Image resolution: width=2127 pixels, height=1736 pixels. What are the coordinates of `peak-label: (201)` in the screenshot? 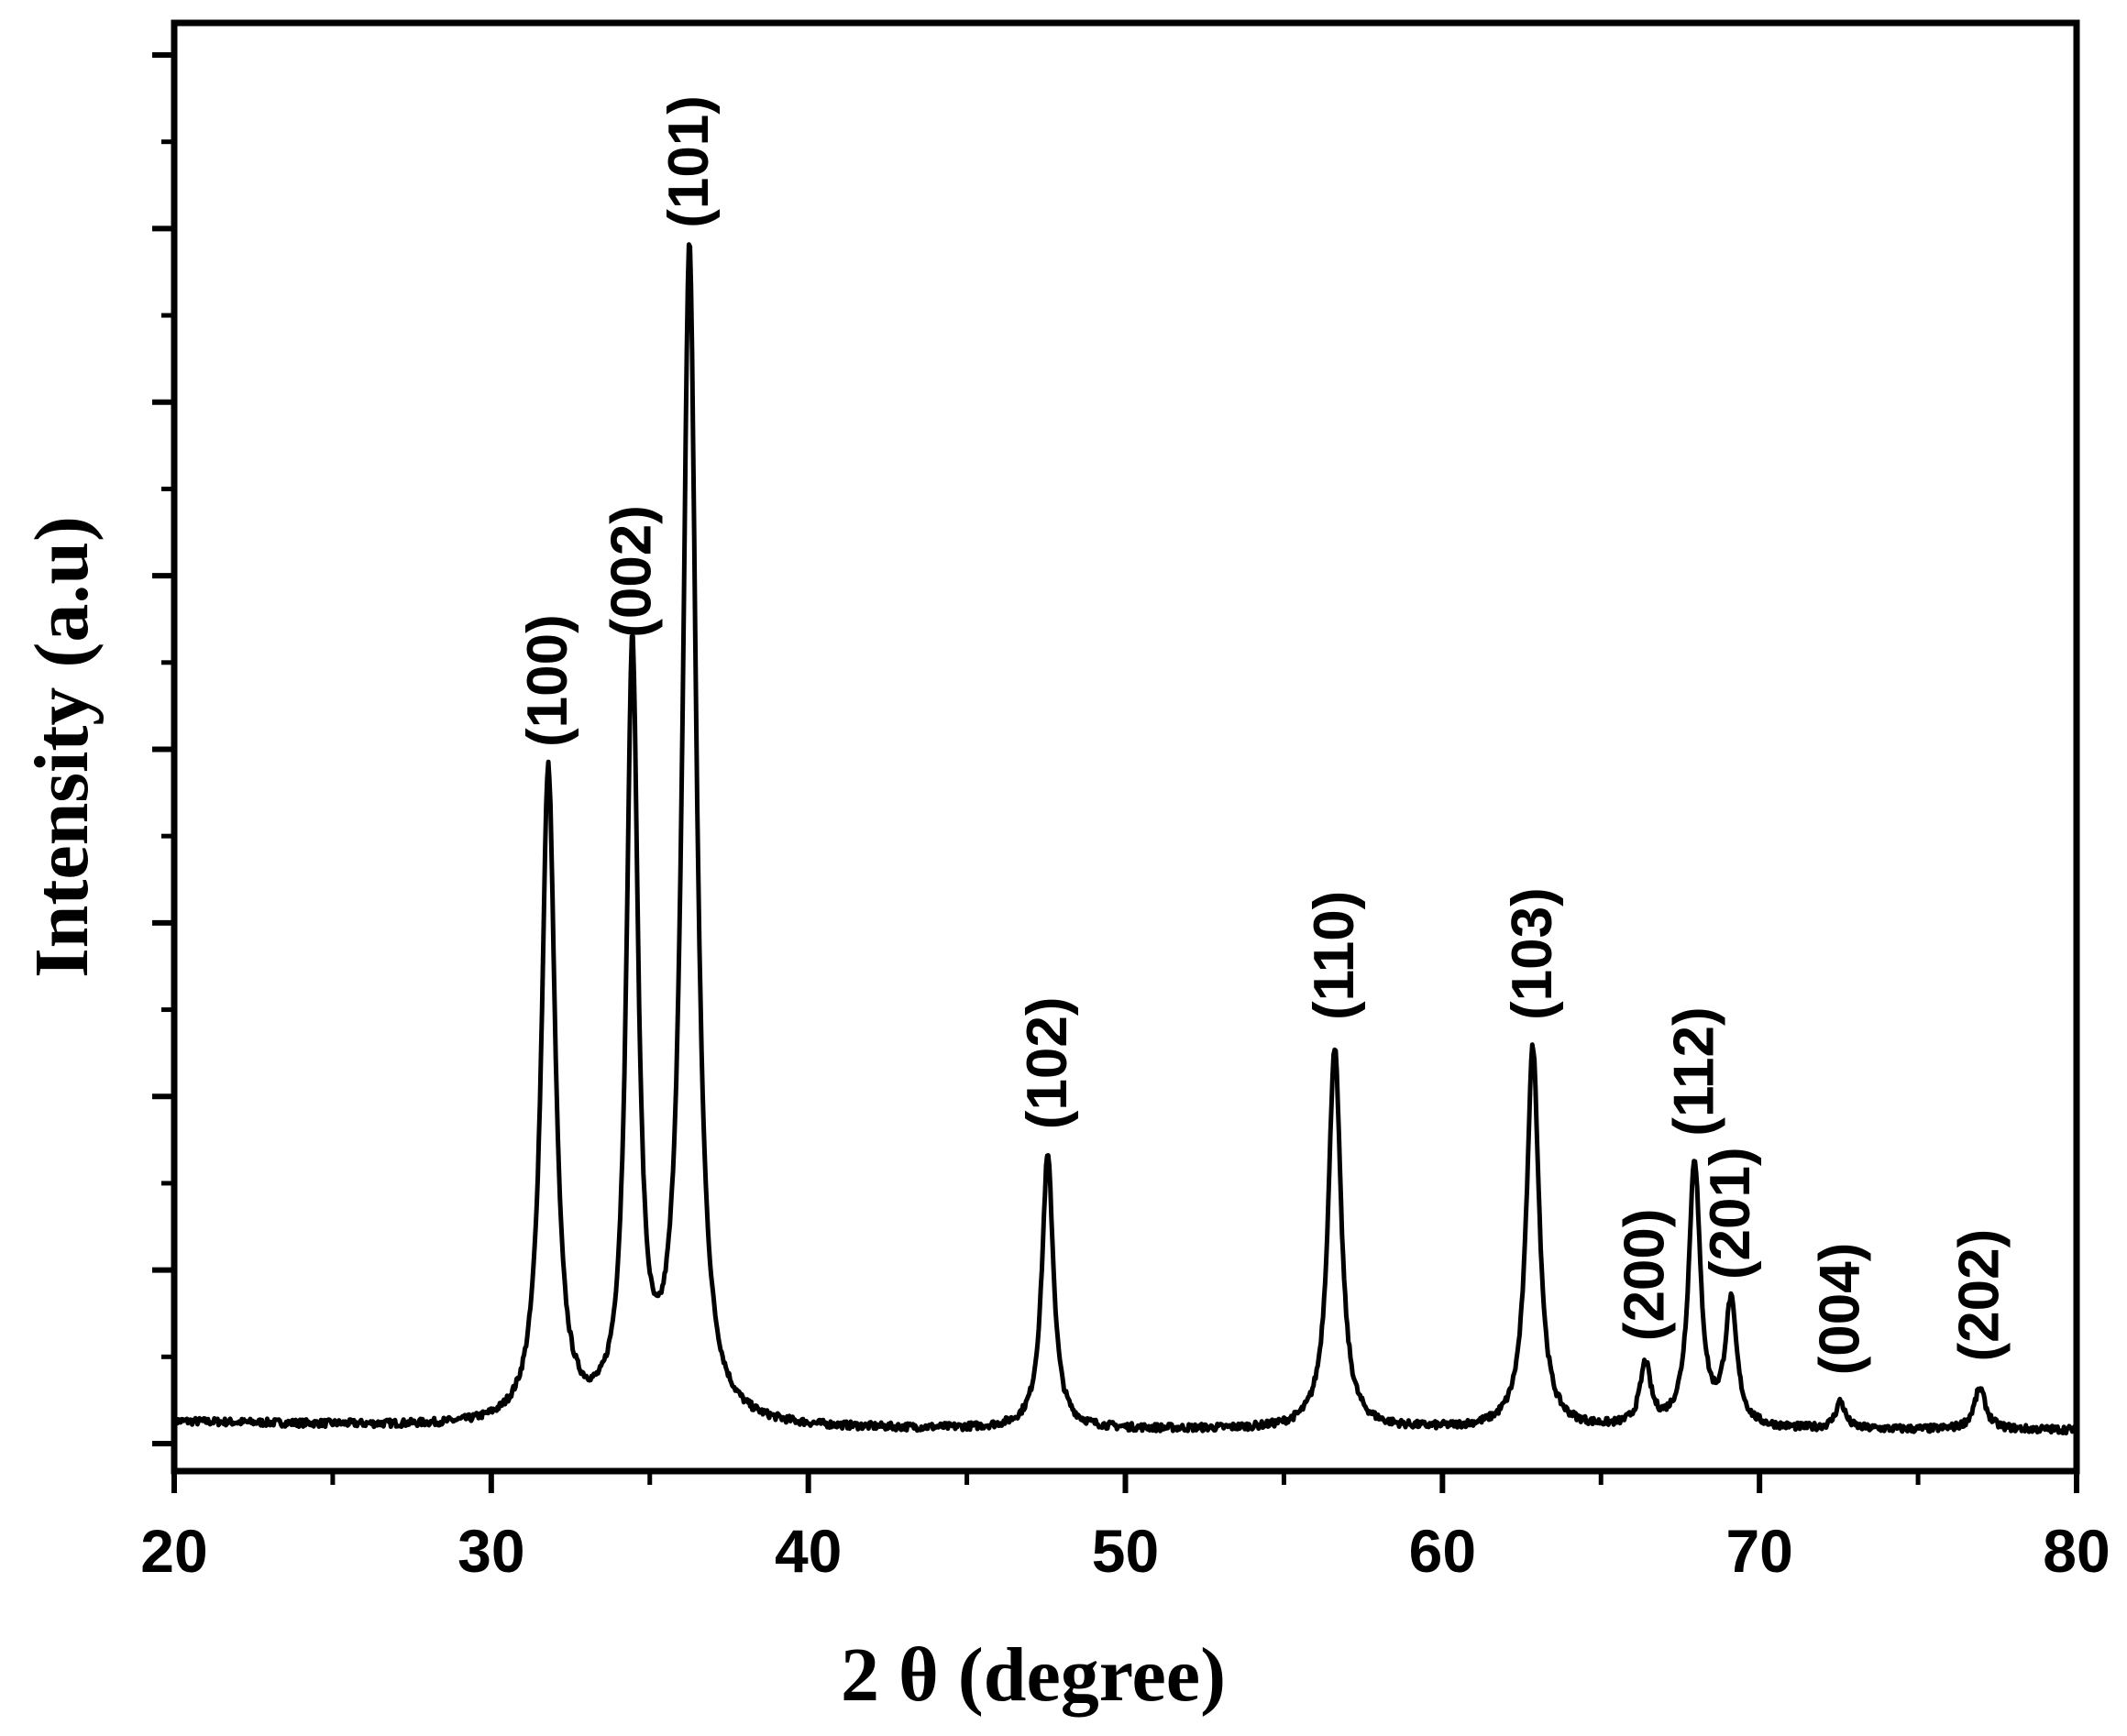 It's located at (1730, 1213).